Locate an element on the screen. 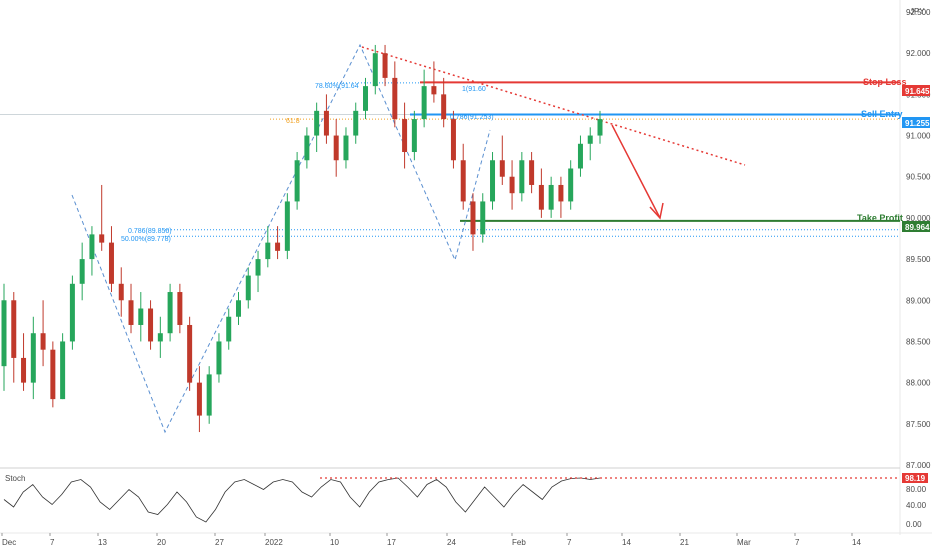  price-tick-label: 88.000 is located at coordinates (918, 383).